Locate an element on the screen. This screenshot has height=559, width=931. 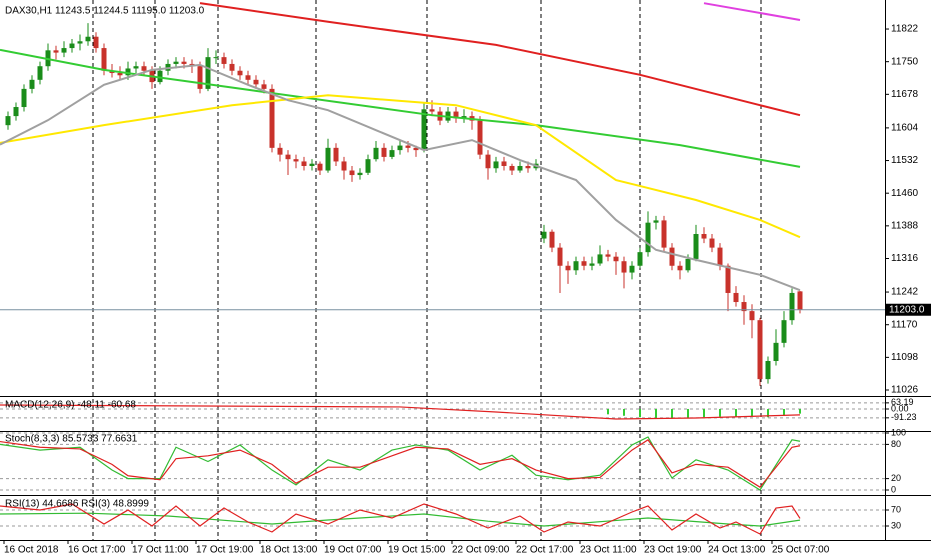
panel-title: DAX30,H1 11243.5 11244.5 11195.0 11203.0 is located at coordinates (105, 11).